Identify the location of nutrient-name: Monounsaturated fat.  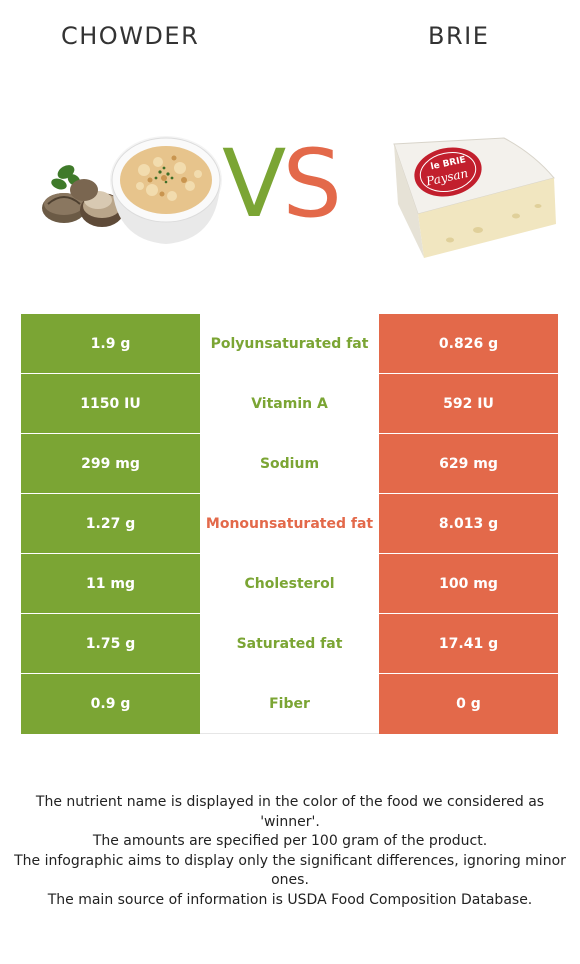
(289, 523).